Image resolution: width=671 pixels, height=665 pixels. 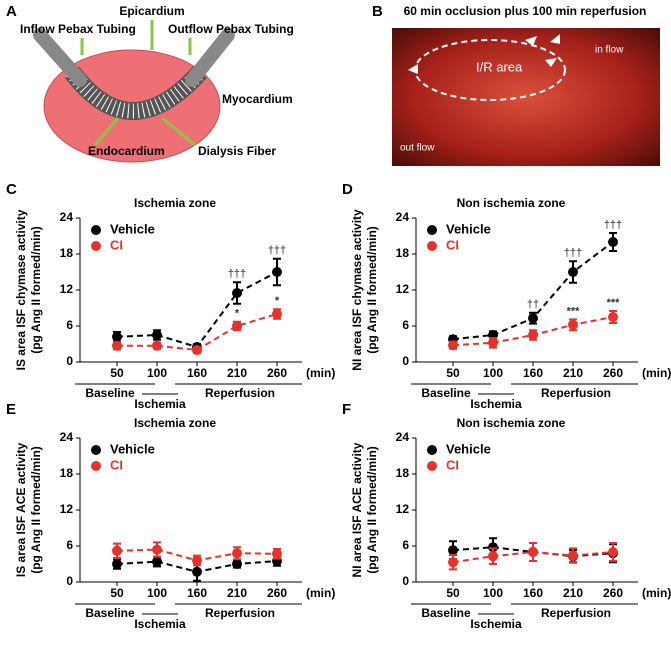 What do you see at coordinates (609, 50) in the screenshot?
I see `photo-label: in flow` at bounding box center [609, 50].